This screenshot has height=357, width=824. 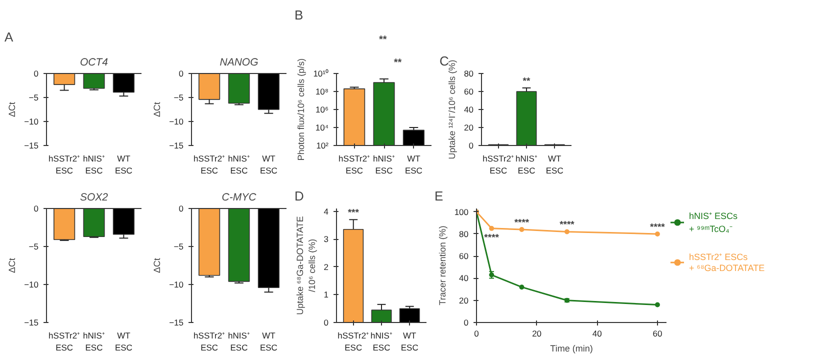 I want to click on legend-label: hSSTr2⁺ ESCs + ⁶⁸Ga-DOTATATE, so click(x=727, y=262).